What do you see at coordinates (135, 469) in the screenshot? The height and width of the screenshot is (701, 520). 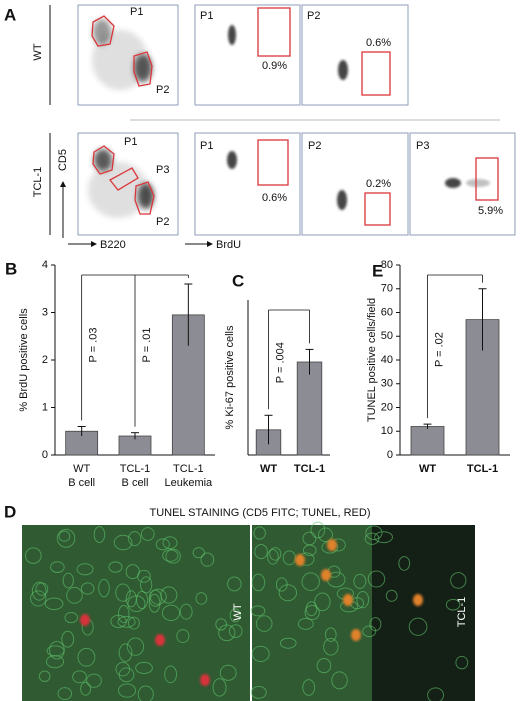 I see `x-tick-label: TCL-1` at bounding box center [135, 469].